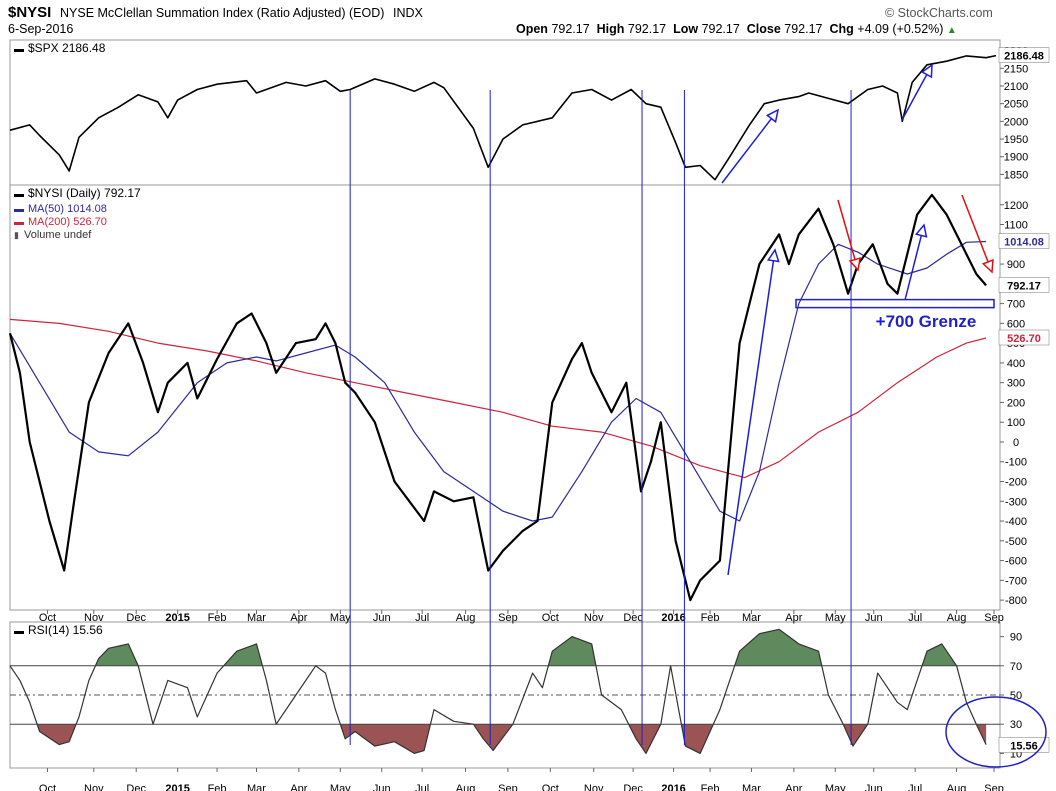 Image resolution: width=1056 pixels, height=791 pixels. Describe the element at coordinates (512, 739) in the screenshot. I see `rsi-oversold-area` at that location.